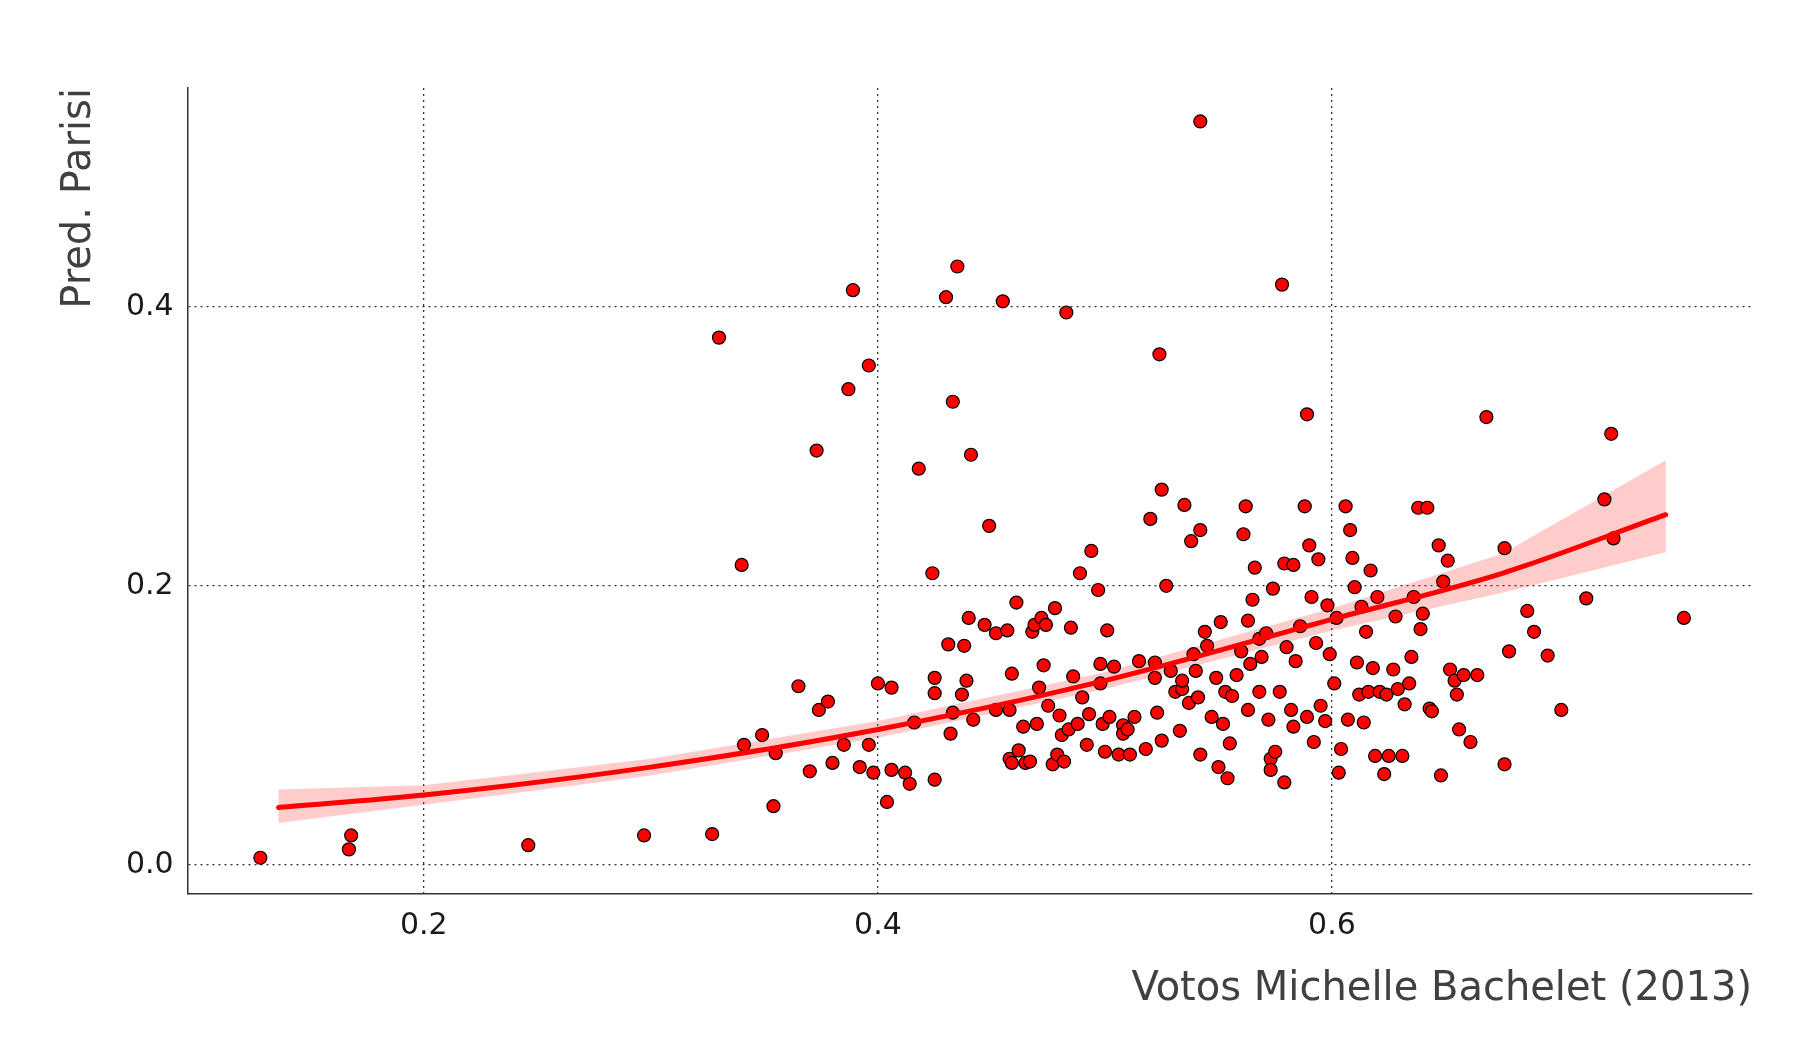 The height and width of the screenshot is (1050, 1800). I want to click on y-tick-label: 0.0, so click(149, 862).